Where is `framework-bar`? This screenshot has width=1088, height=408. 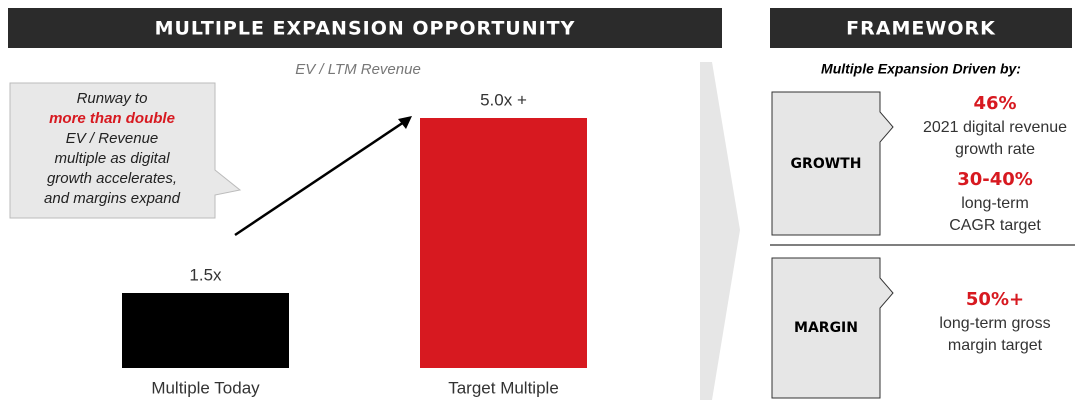 framework-bar is located at coordinates (921, 28).